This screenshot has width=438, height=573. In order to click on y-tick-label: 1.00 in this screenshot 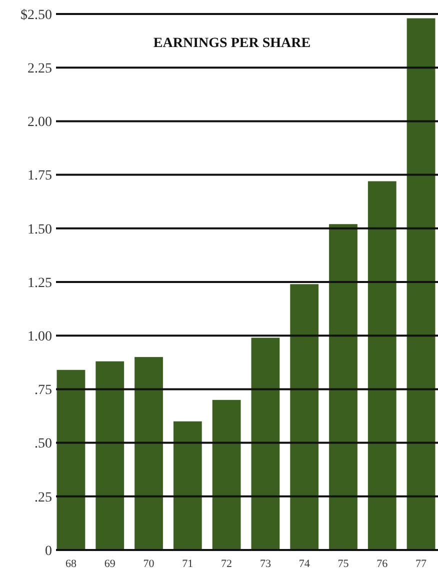, I will do `click(40, 337)`.